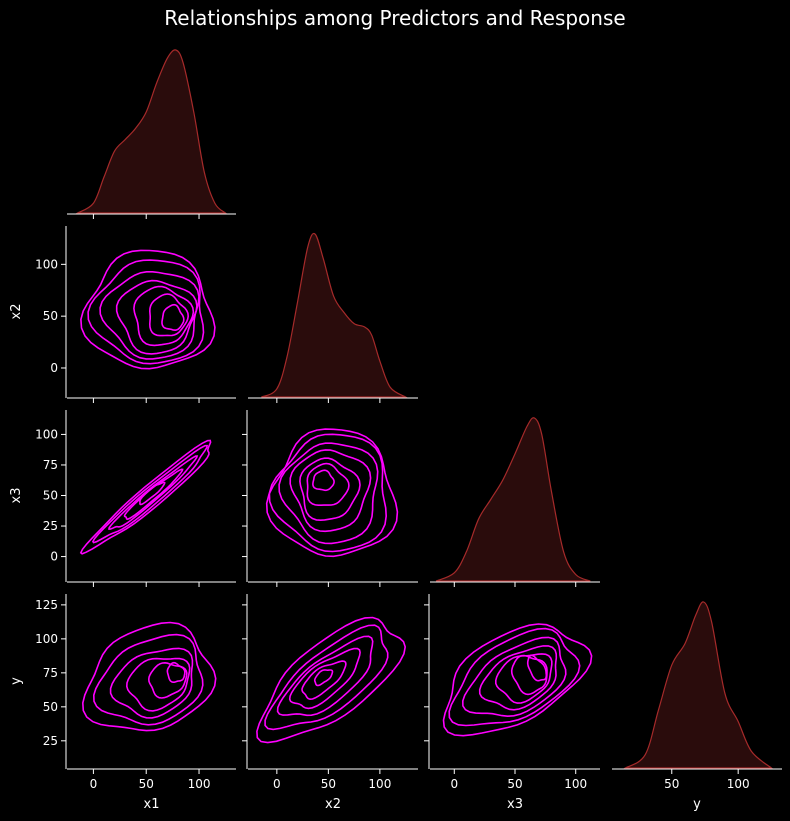  What do you see at coordinates (738, 784) in the screenshot?
I see `x-tick-label-y-100: 100` at bounding box center [738, 784].